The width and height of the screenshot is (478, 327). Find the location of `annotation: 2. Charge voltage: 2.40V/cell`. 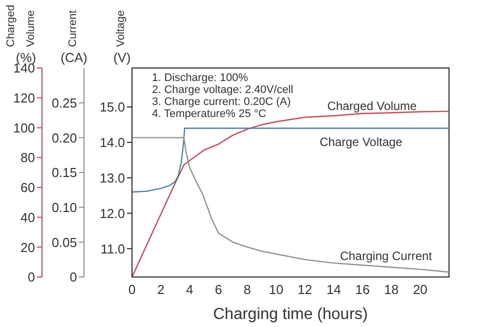

annotation: 2. Charge voltage: 2.40V/cell is located at coordinates (223, 90).